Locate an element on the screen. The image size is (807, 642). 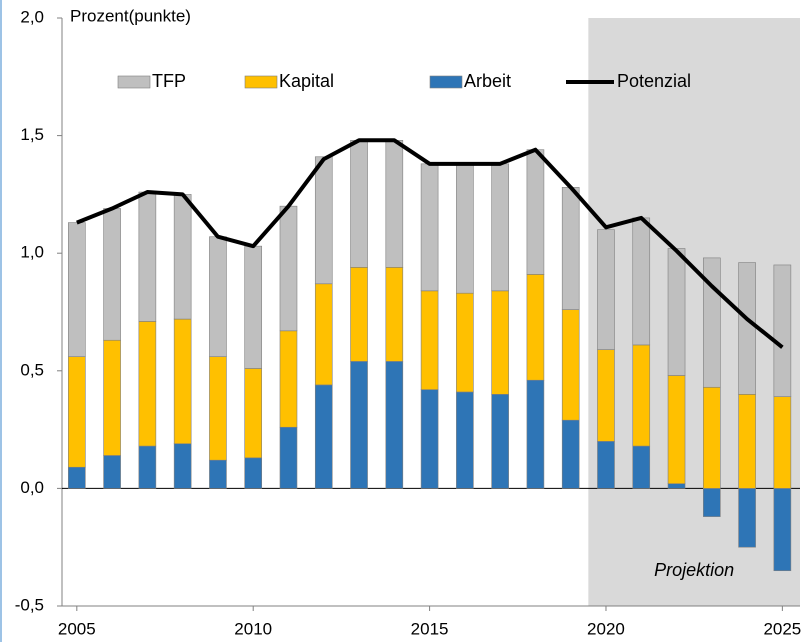
legend-label: Kapital is located at coordinates (306, 81).